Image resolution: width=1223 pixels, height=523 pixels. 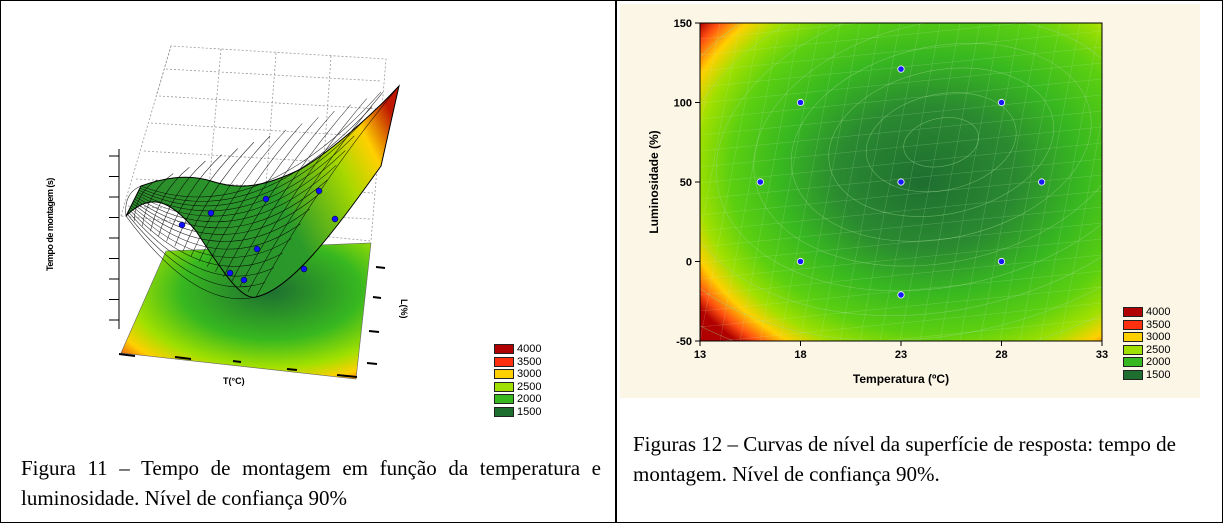 I want to click on legend-label: 3000, so click(x=529, y=374).